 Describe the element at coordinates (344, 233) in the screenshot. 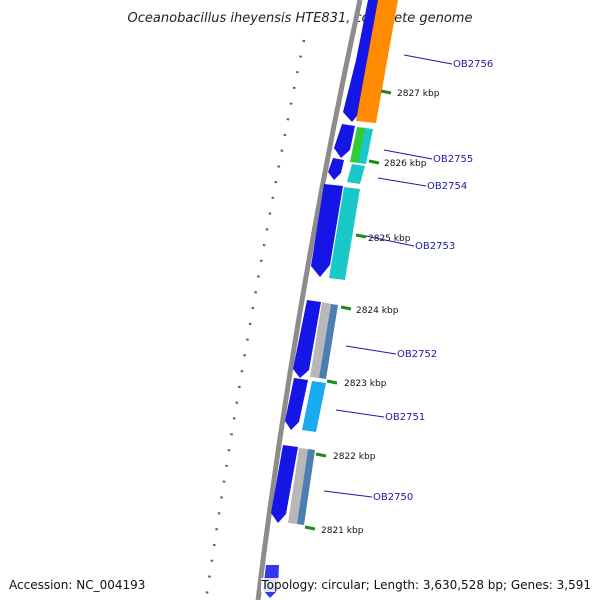

I see `cyan-feature-c` at that location.